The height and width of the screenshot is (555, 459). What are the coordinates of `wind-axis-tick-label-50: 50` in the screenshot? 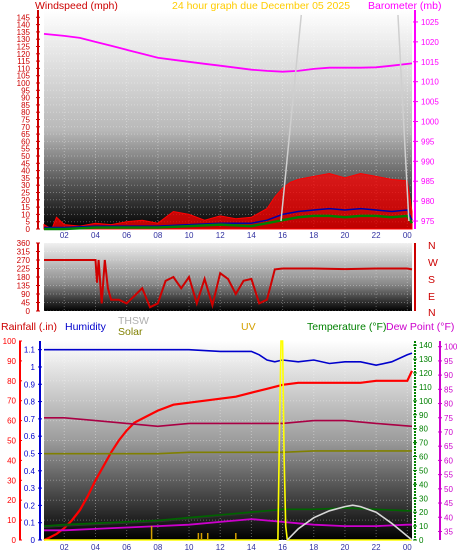 It's located at (25, 156).